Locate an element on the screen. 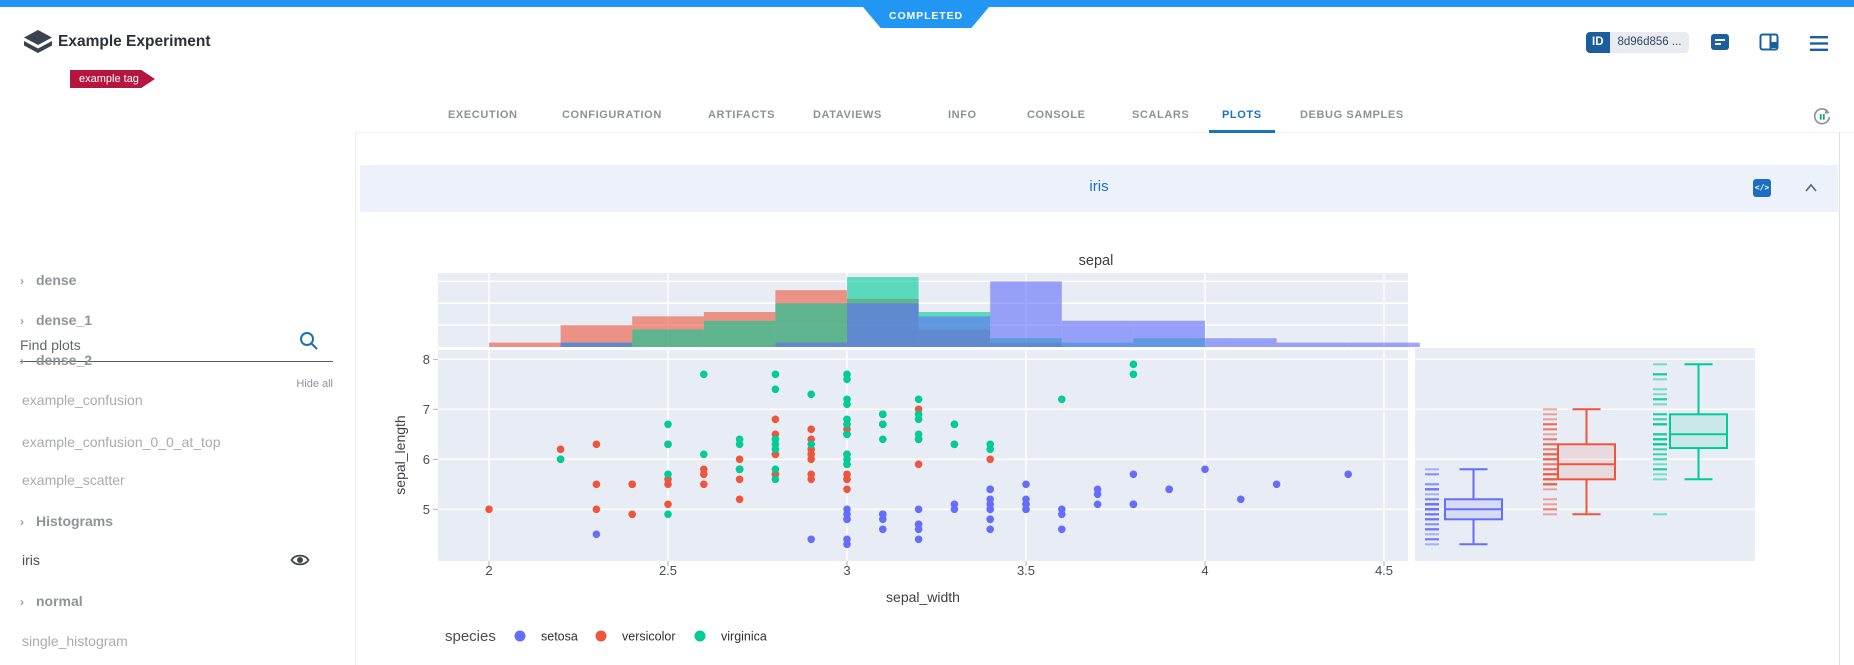 The width and height of the screenshot is (1854, 665). sidebar-item-example_confusion: example_confusion is located at coordinates (170, 400).